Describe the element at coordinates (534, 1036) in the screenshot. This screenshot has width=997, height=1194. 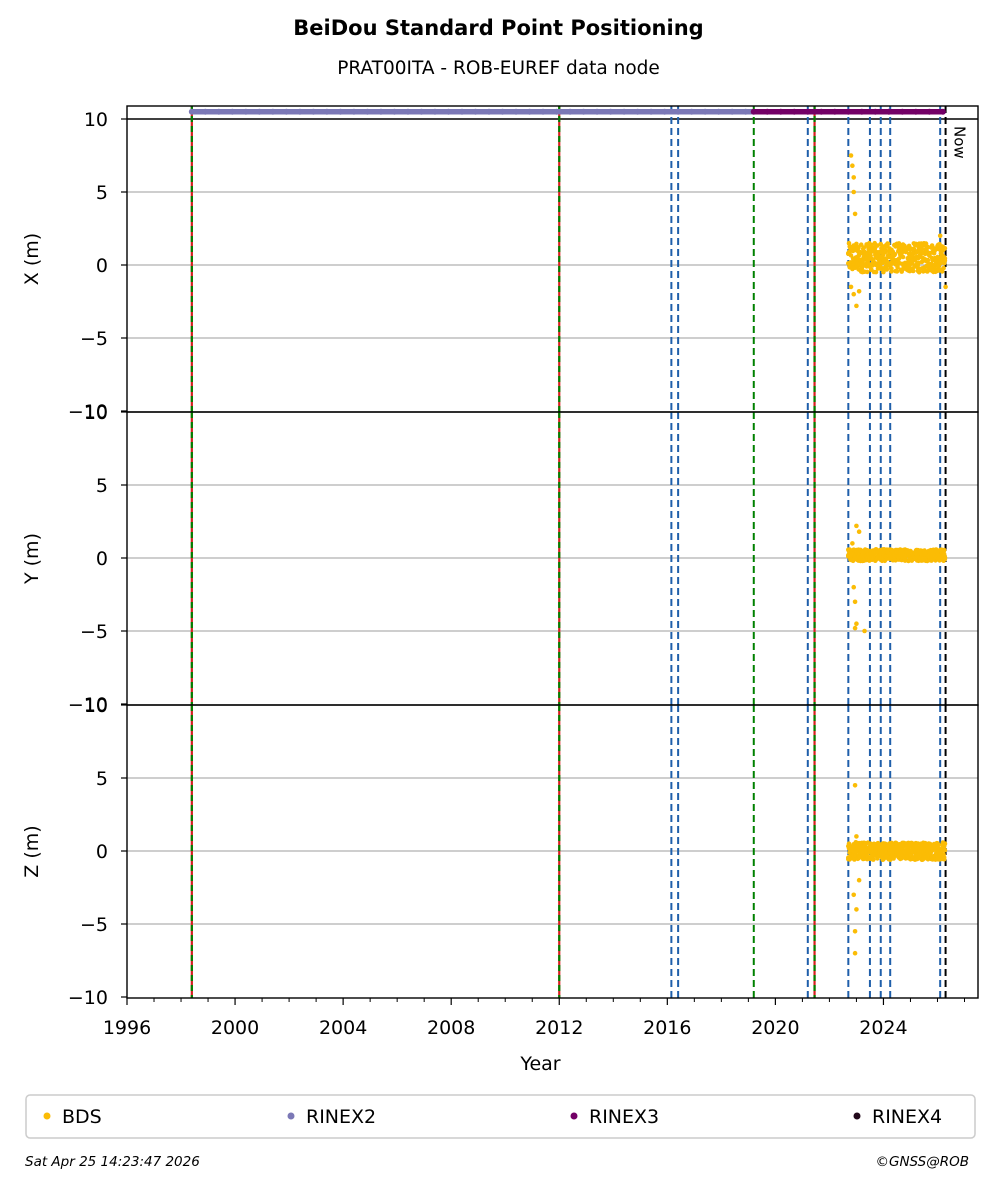
I see `x-axis: 1996 2000 2004 2008 2012 2016 2020 2024 Year` at that location.